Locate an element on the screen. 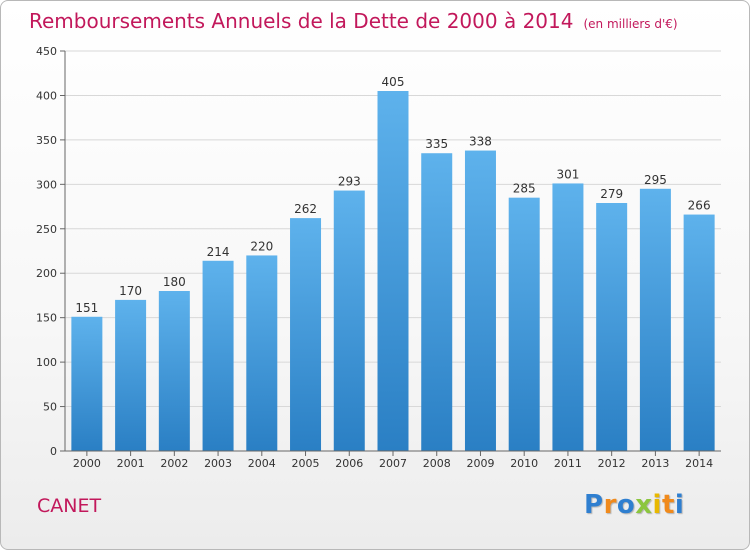 This screenshot has height=550, width=750. x-tick-label: 2006 is located at coordinates (349, 463).